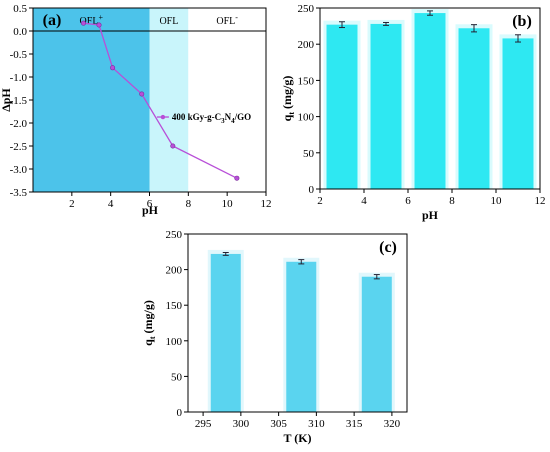 The height and width of the screenshot is (452, 550). What do you see at coordinates (19, 55) in the screenshot?
I see `y-tick-label: -0.5` at bounding box center [19, 55].